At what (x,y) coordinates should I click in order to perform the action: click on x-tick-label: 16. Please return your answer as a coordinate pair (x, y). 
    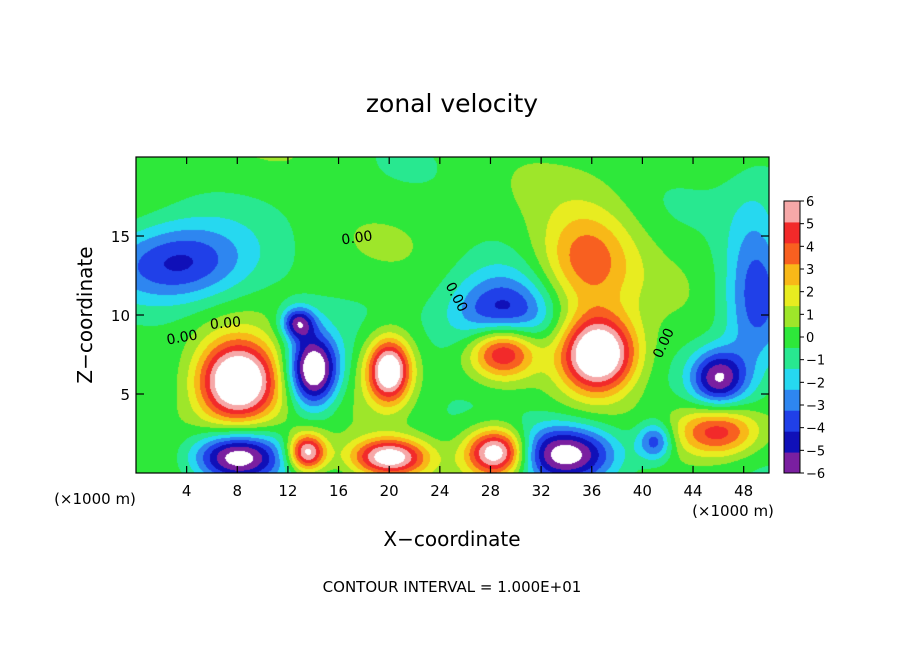
    Looking at the image, I should click on (338, 491).